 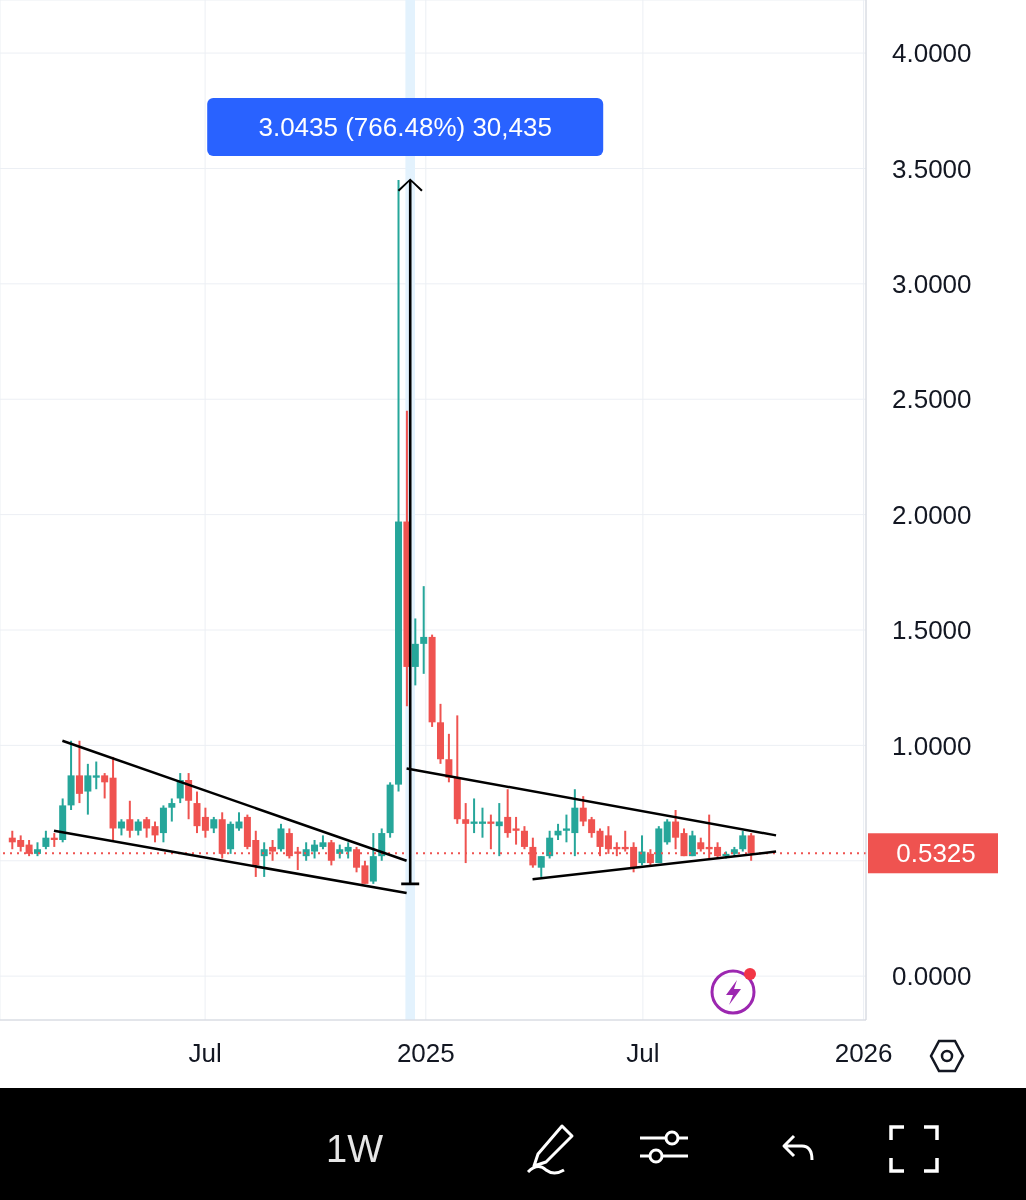 What do you see at coordinates (936, 853) in the screenshot?
I see `ref-line-label: 0.5325` at bounding box center [936, 853].